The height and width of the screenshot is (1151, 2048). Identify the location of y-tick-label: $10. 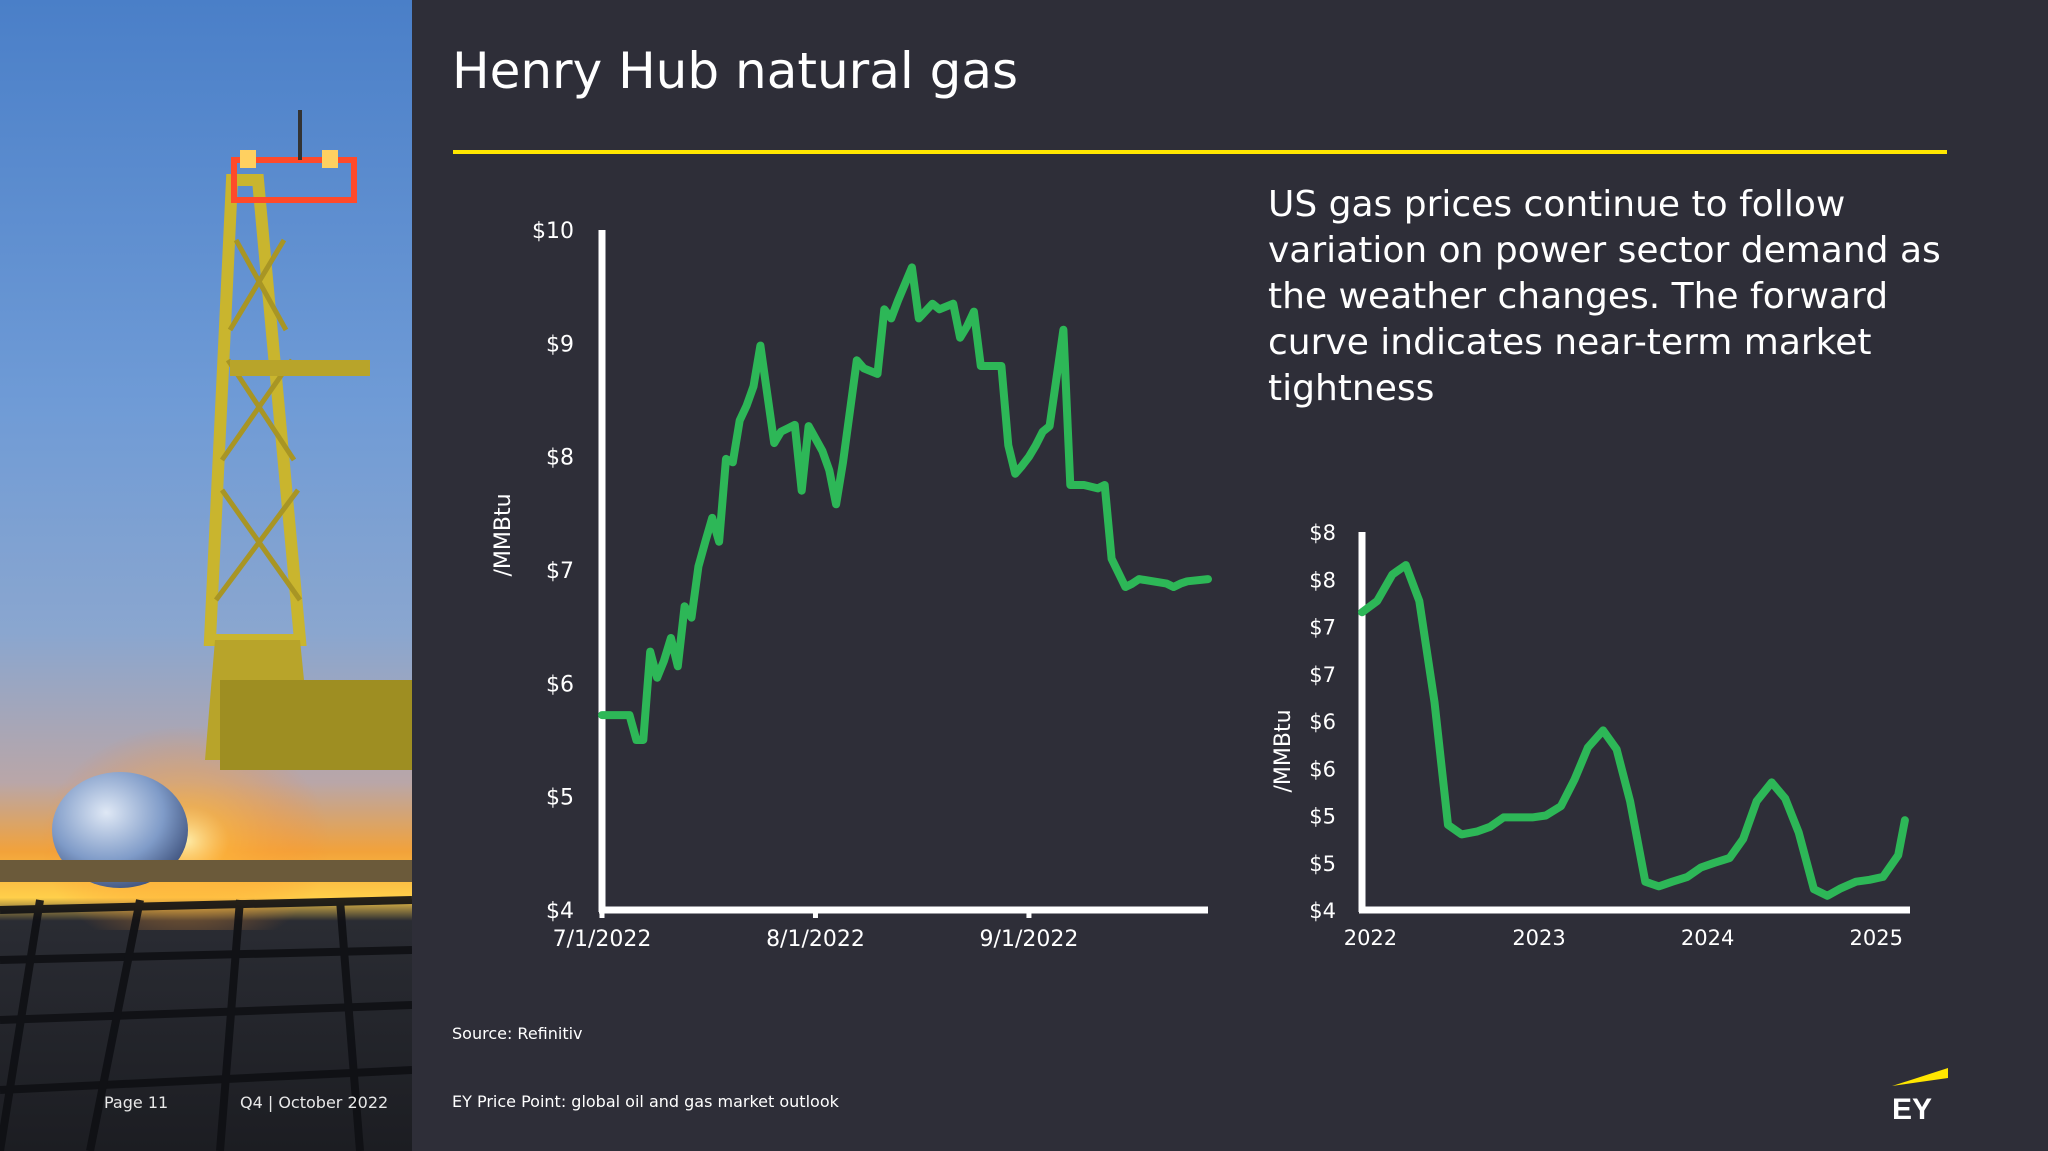
(553, 231).